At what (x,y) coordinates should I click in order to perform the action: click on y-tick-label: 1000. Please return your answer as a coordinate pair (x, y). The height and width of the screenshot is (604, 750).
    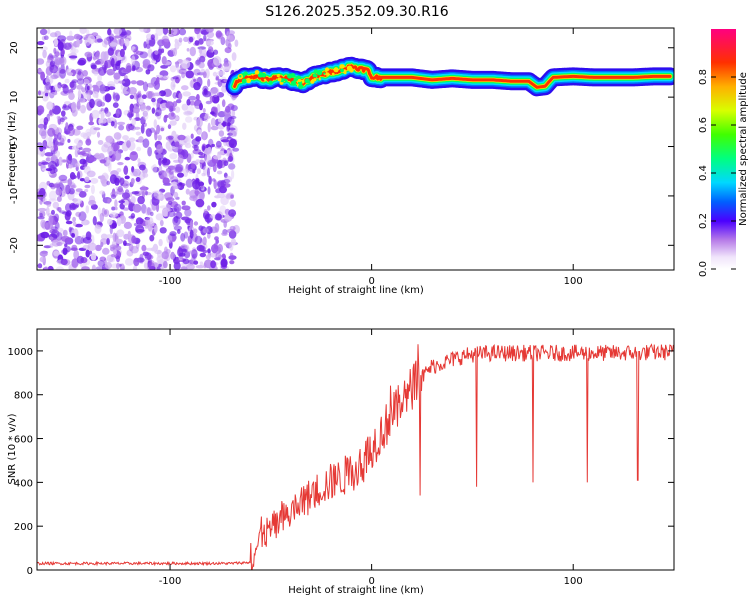
    Looking at the image, I should click on (20, 352).